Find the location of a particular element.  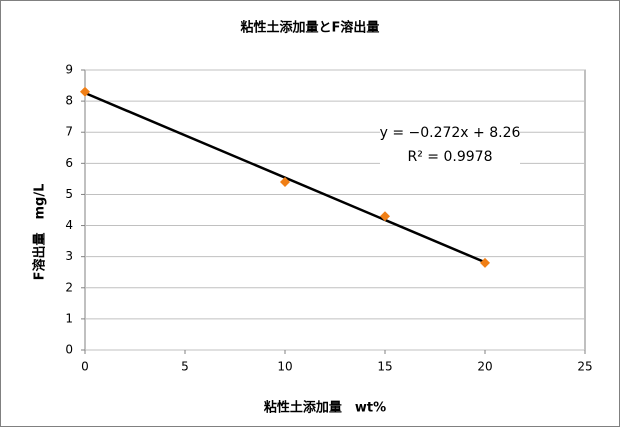

y-tick-label: 5 is located at coordinates (69, 194).